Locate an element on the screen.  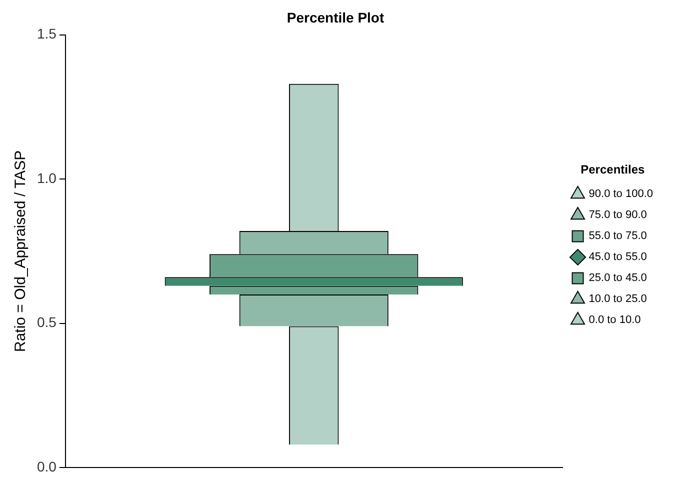
legend-label: 45.0 to 55.0 is located at coordinates (617, 257).